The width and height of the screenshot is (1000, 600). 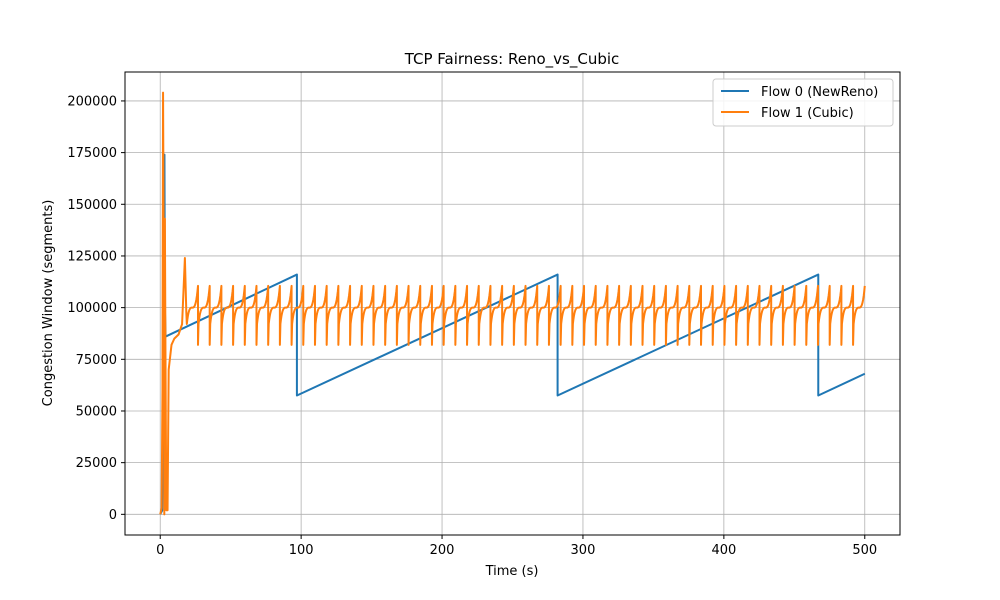 What do you see at coordinates (96, 463) in the screenshot?
I see `y-tick-label: 25000` at bounding box center [96, 463].